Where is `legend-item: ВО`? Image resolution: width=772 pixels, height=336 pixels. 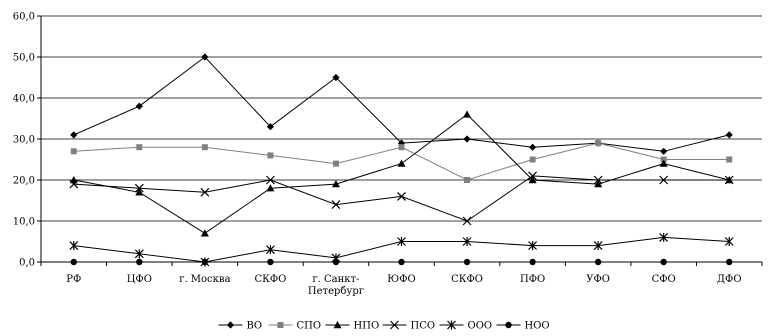 legend-item: ВО is located at coordinates (240, 326).